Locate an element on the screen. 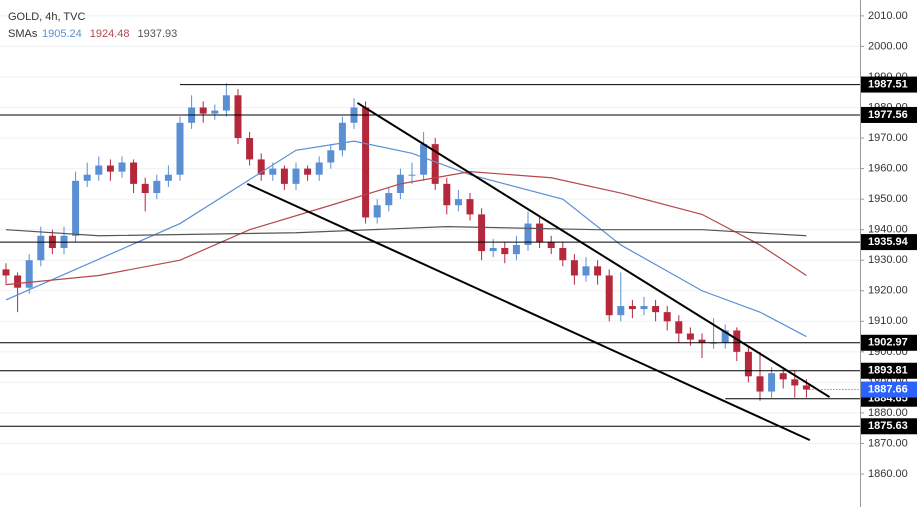  sma-line is located at coordinates (406, 231).